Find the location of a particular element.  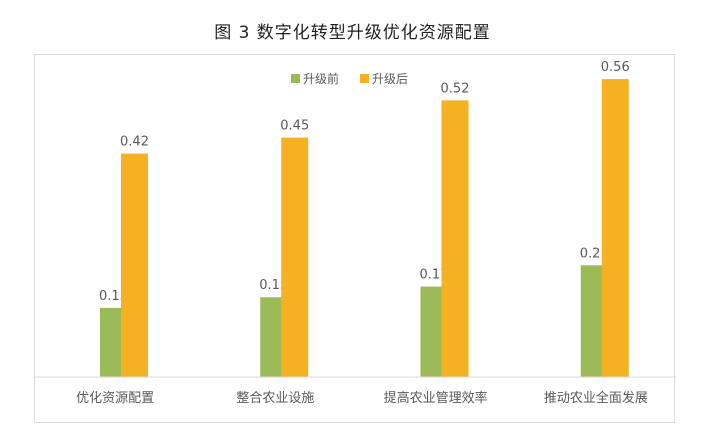

x-tick-label-4: 推动农业全面发展 is located at coordinates (596, 398).